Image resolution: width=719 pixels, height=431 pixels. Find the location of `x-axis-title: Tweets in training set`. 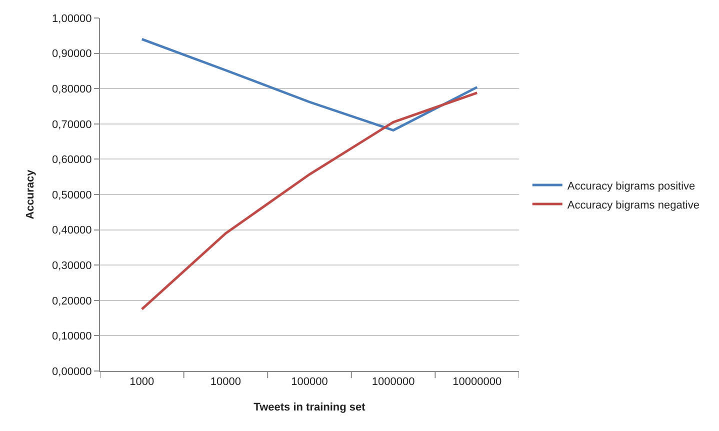

x-axis-title: Tweets in training set is located at coordinates (310, 407).